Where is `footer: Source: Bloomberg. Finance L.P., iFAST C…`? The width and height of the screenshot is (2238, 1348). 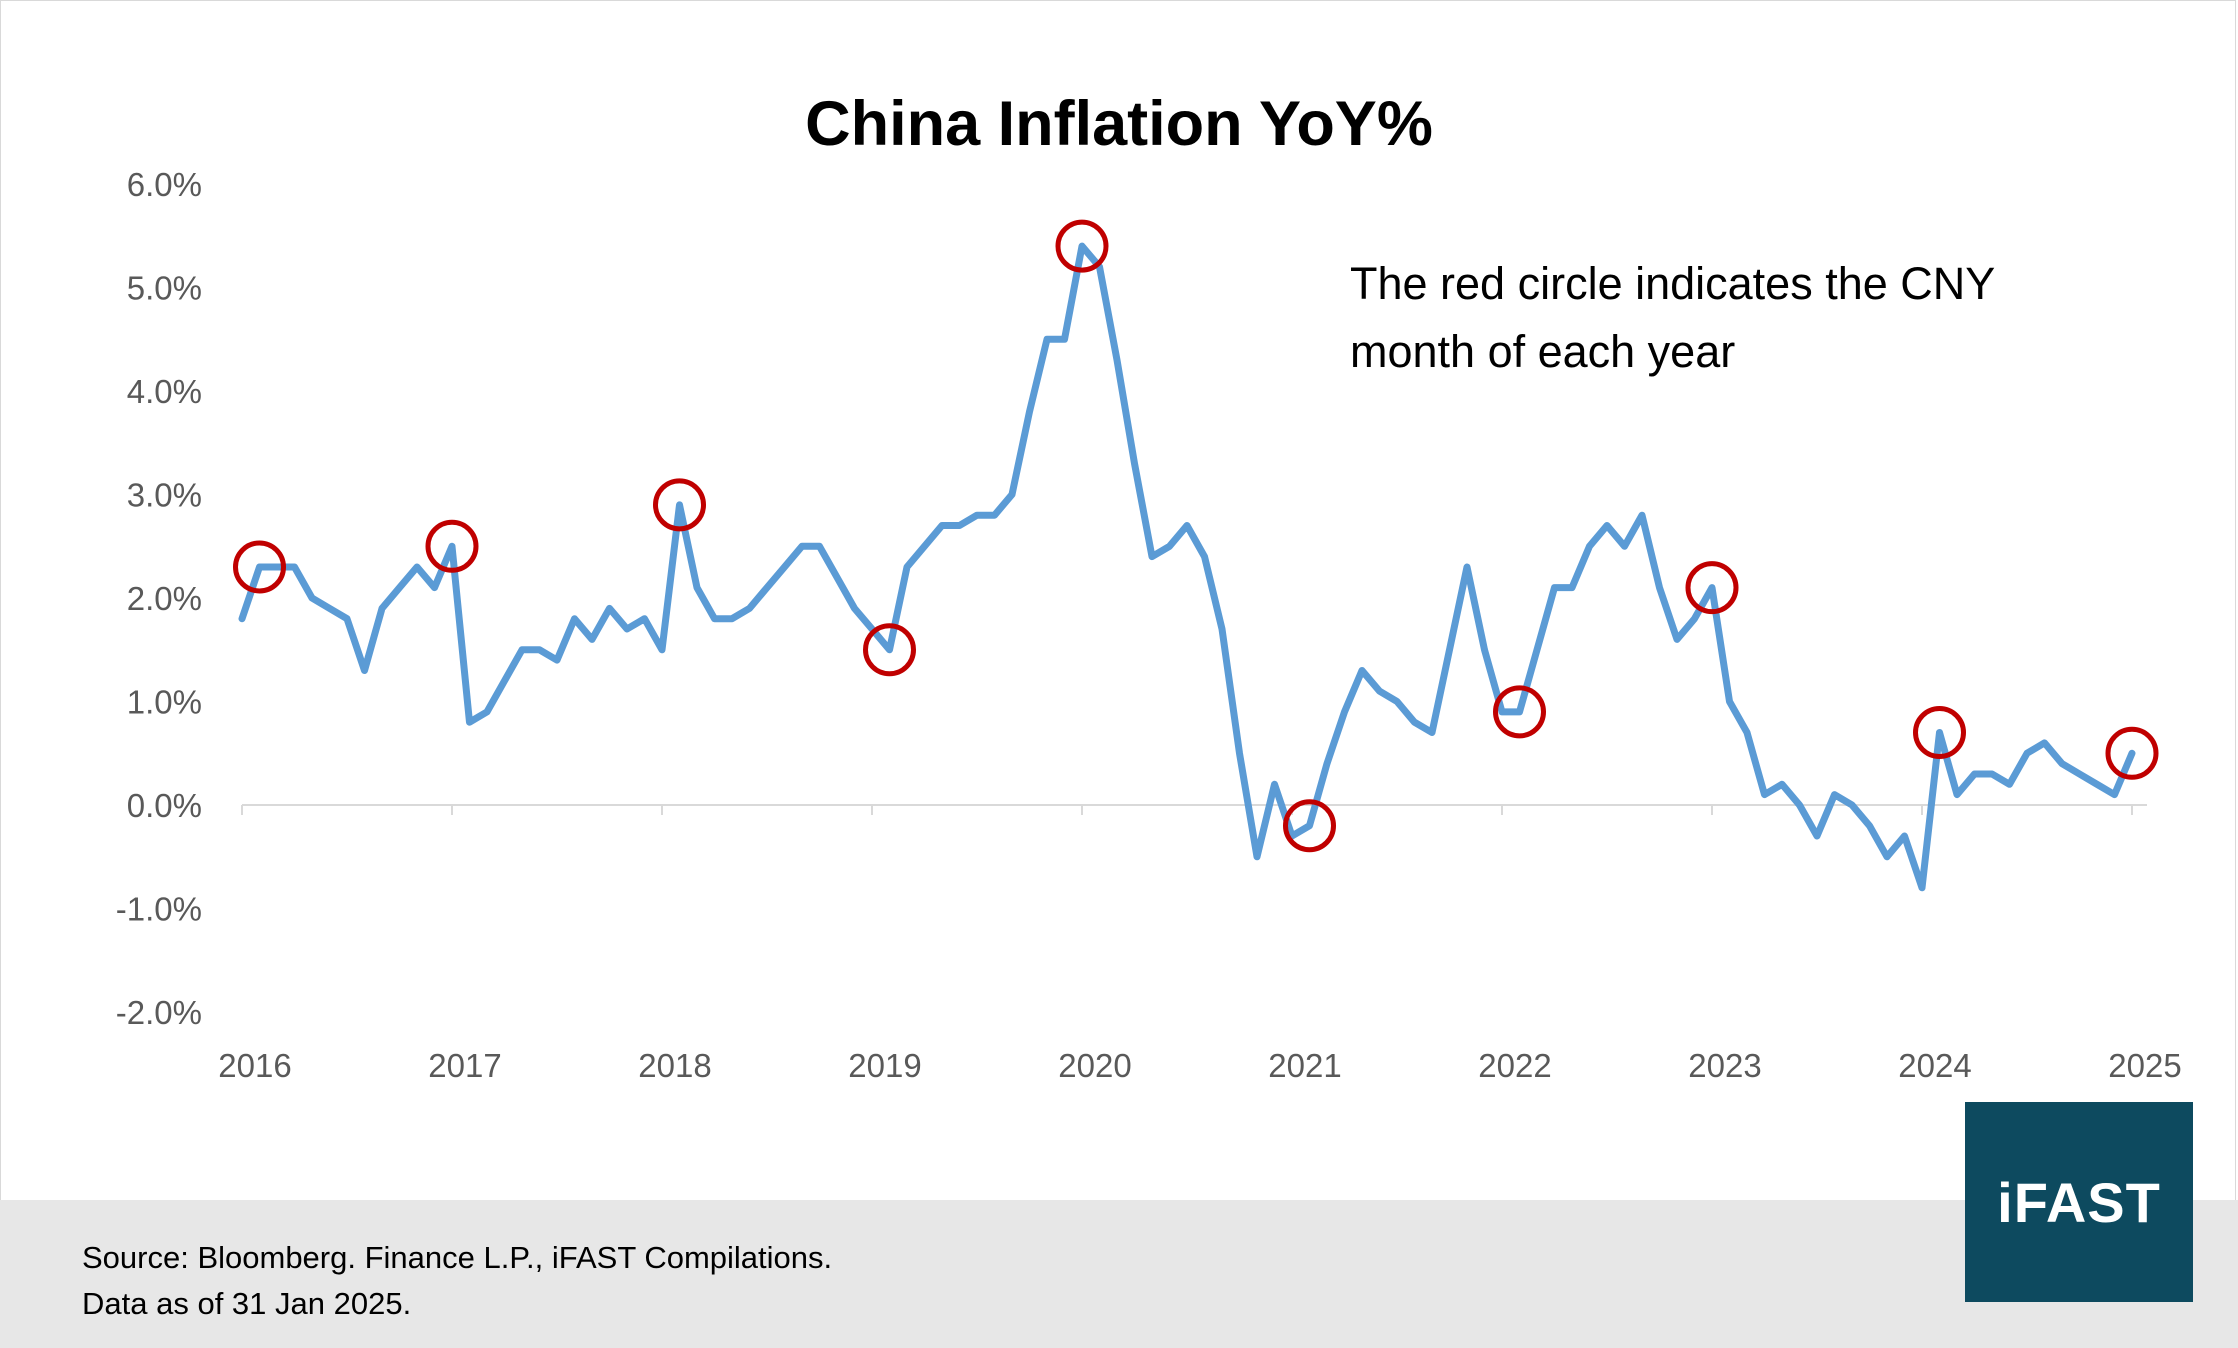
footer: Source: Bloomberg. Finance L.P., iFAST C… is located at coordinates (1119, 1274).